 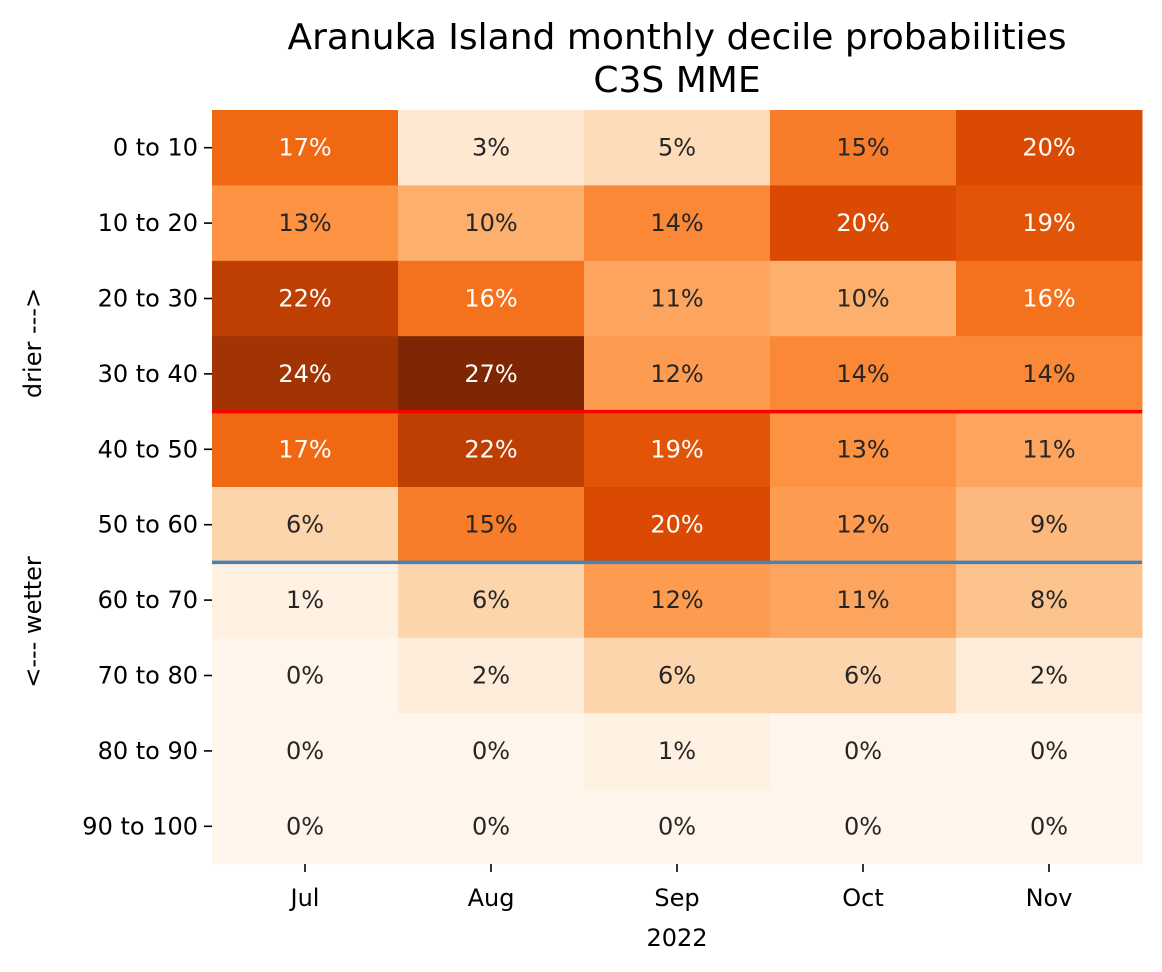 What do you see at coordinates (155, 148) in the screenshot?
I see `y-tick-label: 0 to 10` at bounding box center [155, 148].